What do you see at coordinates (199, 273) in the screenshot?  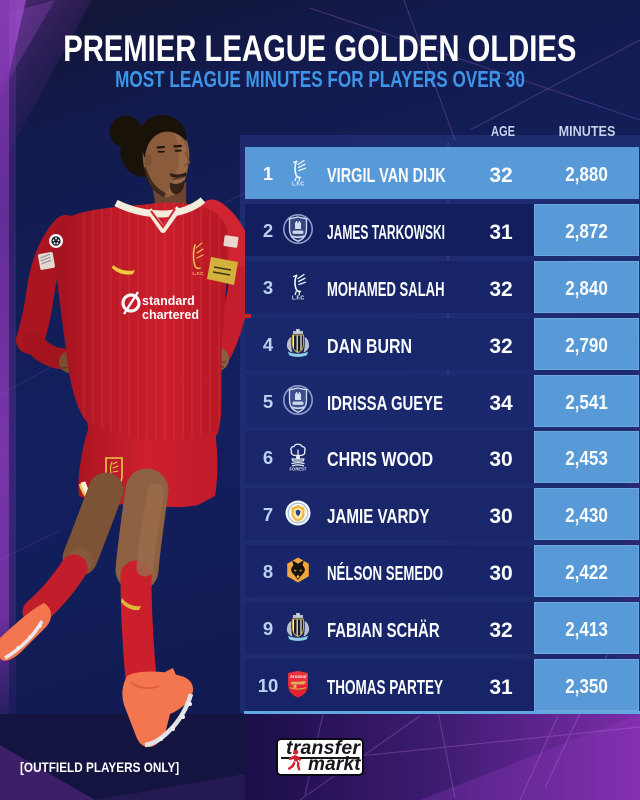 I see `svg-text: L.F.C` at bounding box center [199, 273].